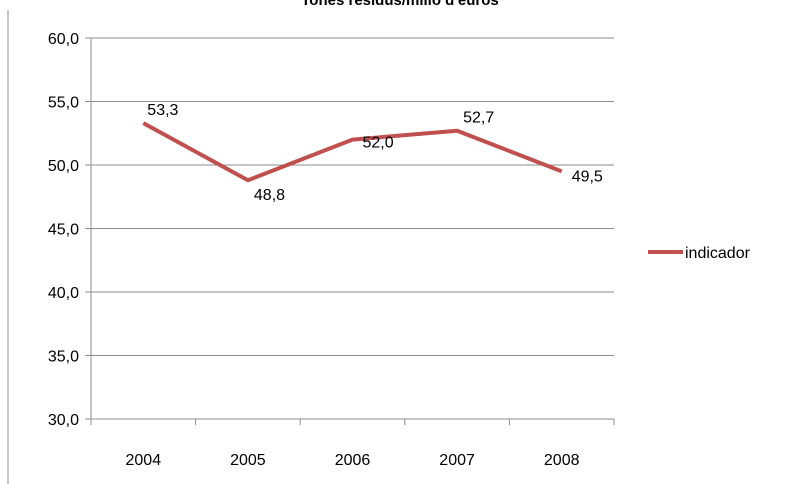 Image resolution: width=790 pixels, height=484 pixels. What do you see at coordinates (269, 195) in the screenshot?
I see `data-label: 48,8` at bounding box center [269, 195].